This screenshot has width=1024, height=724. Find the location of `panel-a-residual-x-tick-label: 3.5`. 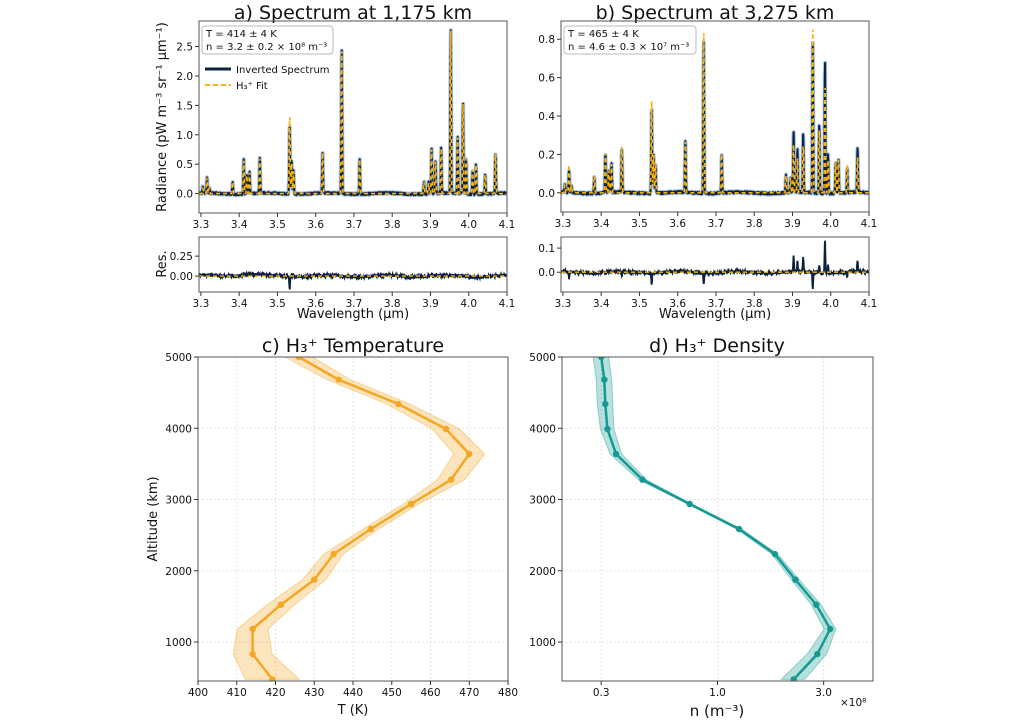

panel-a-residual-x-tick-label: 3.5 is located at coordinates (277, 304).